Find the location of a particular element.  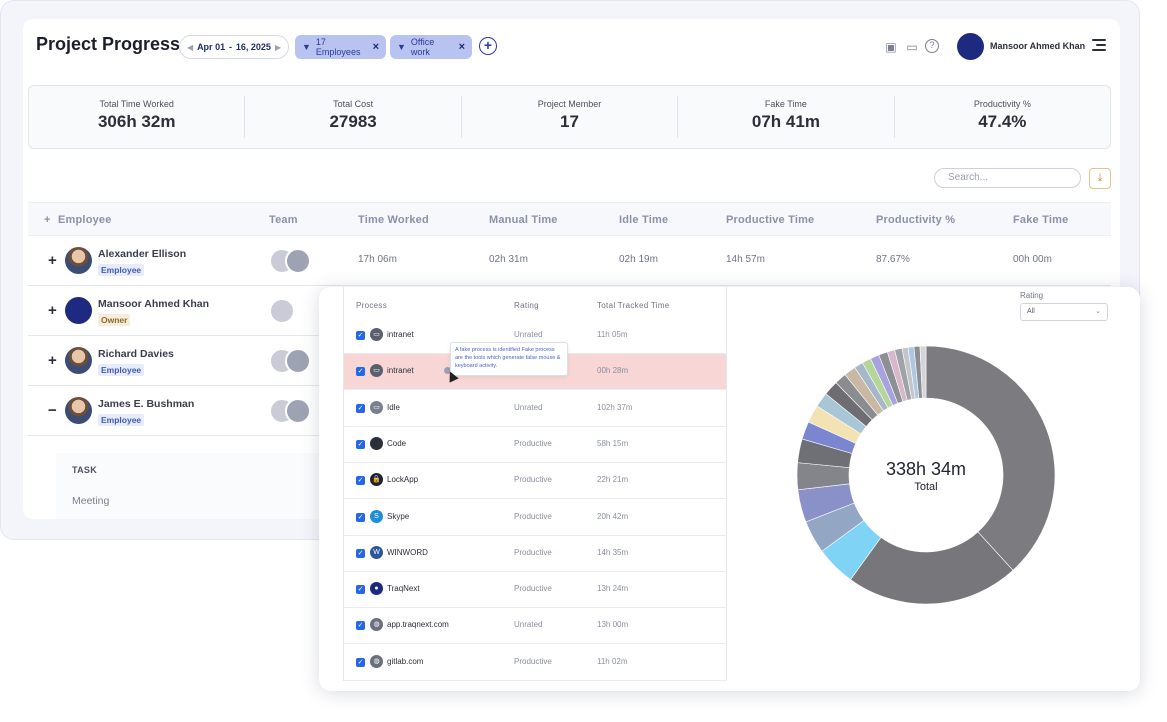

collapse-toggle: − is located at coordinates (52, 410).